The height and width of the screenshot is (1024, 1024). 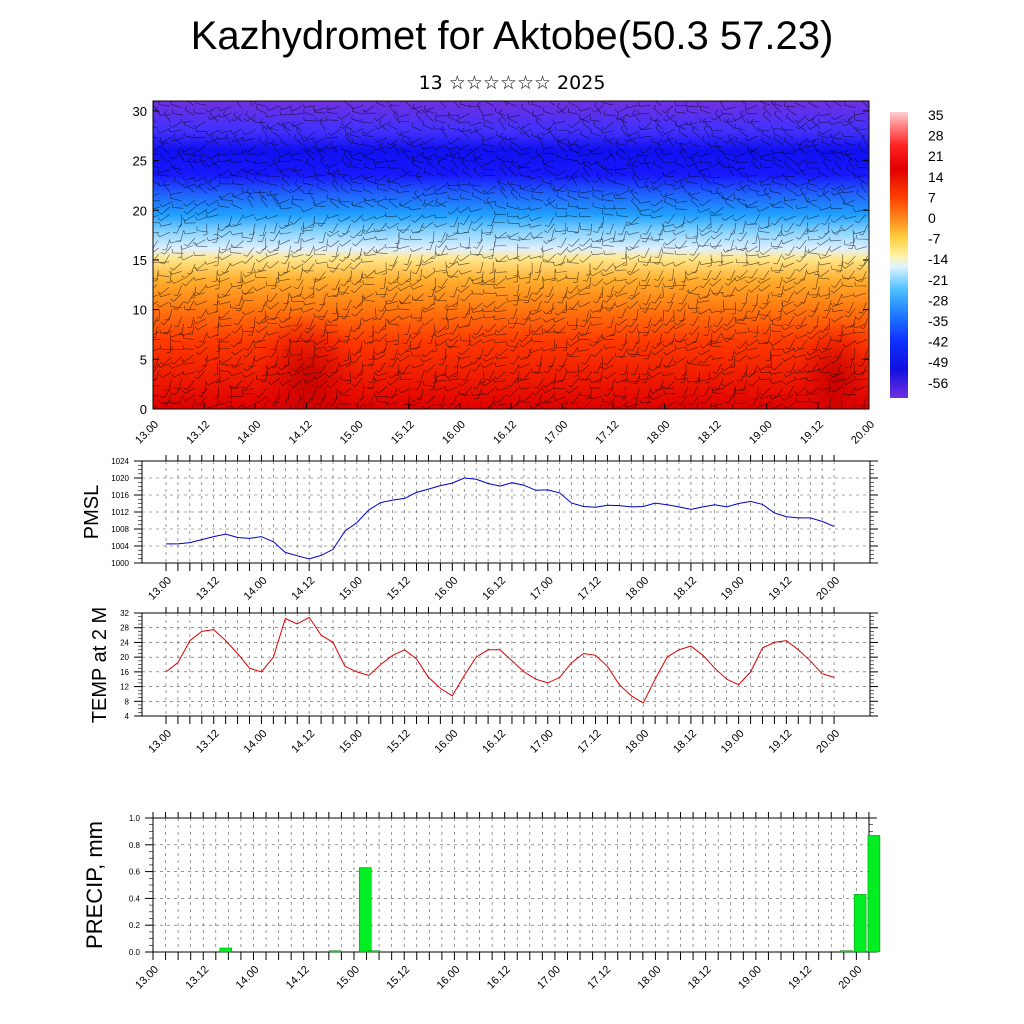 I want to click on colorbar-label: -49, so click(x=938, y=362).